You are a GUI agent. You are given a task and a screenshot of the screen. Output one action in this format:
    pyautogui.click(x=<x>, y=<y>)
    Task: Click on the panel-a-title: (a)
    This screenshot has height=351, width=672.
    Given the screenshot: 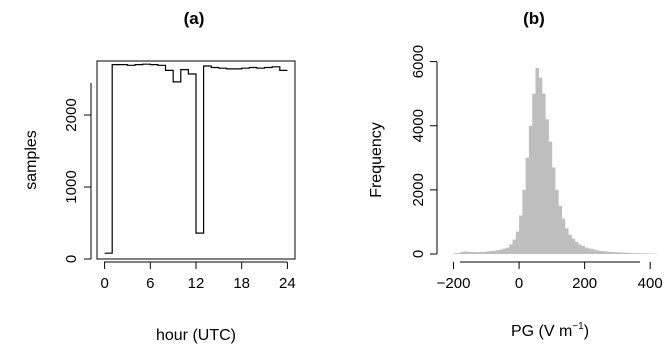 What is the action you would take?
    pyautogui.click(x=194, y=18)
    